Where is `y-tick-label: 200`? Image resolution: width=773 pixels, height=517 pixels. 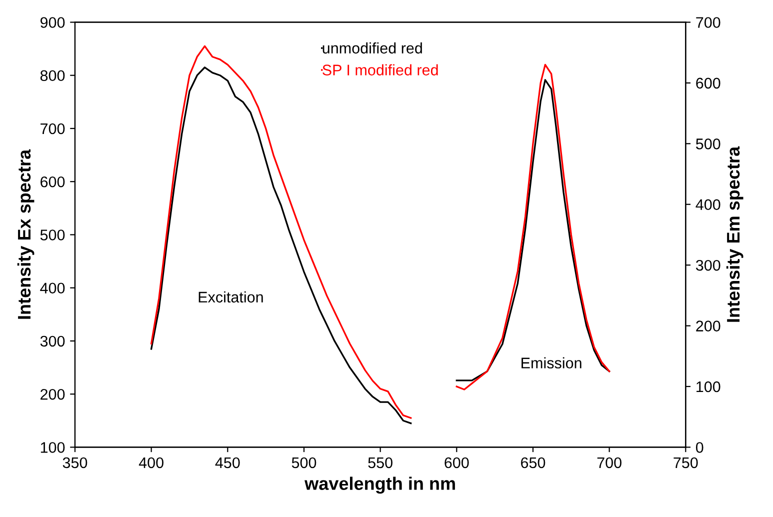 y-tick-label: 200 is located at coordinates (52, 394).